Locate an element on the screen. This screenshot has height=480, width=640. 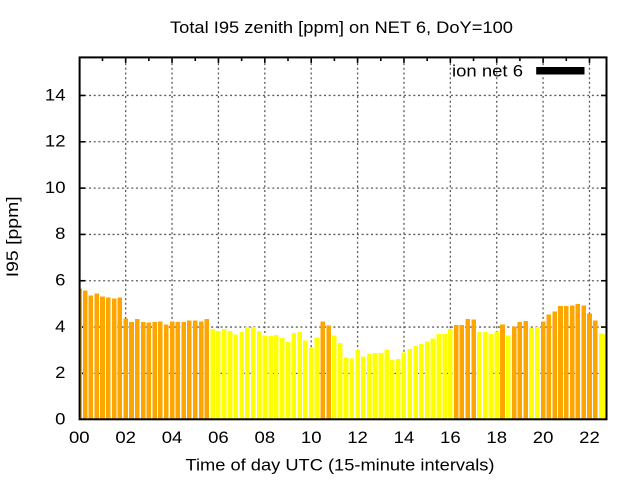
svg-text: 8 is located at coordinates (60, 234).